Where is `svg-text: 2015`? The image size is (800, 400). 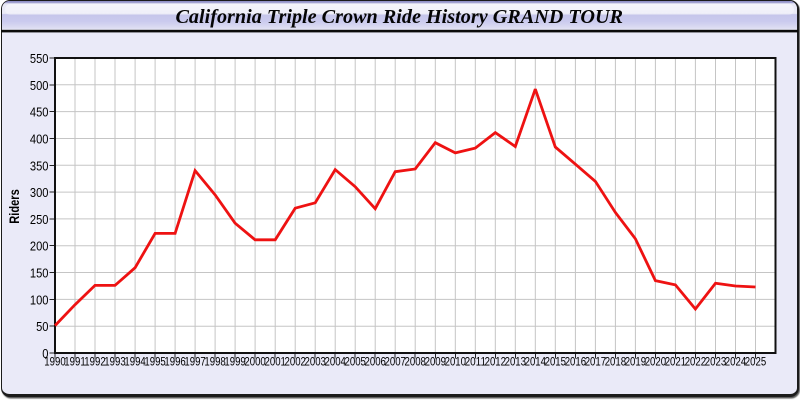 svg-text: 2015 is located at coordinates (555, 363).